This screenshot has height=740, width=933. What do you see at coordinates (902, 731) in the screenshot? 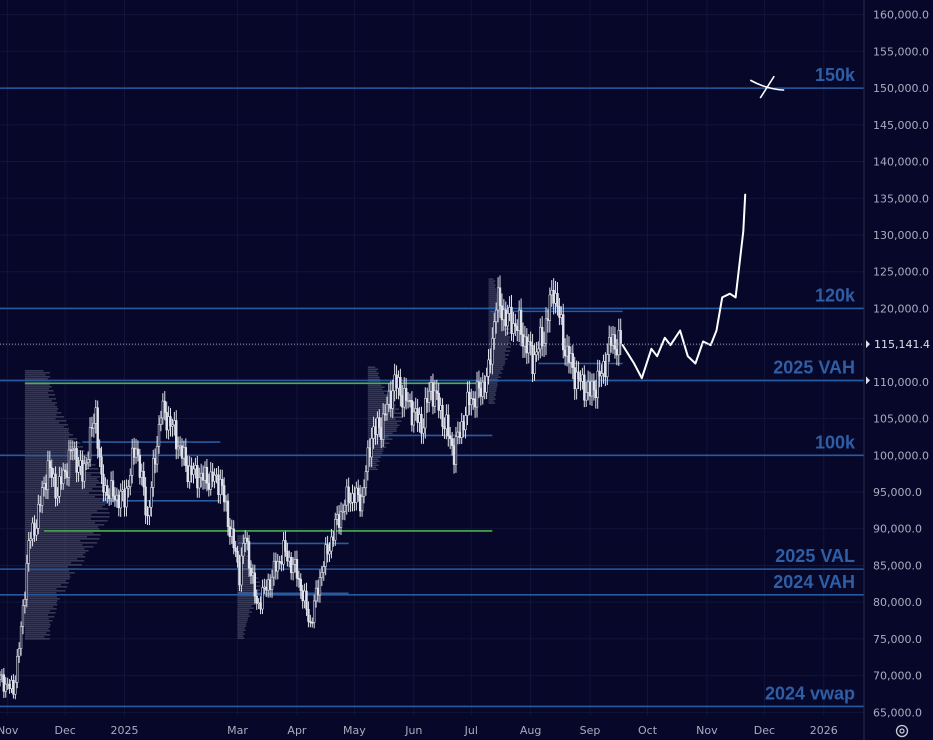
I see `settings-icon` at bounding box center [902, 731].